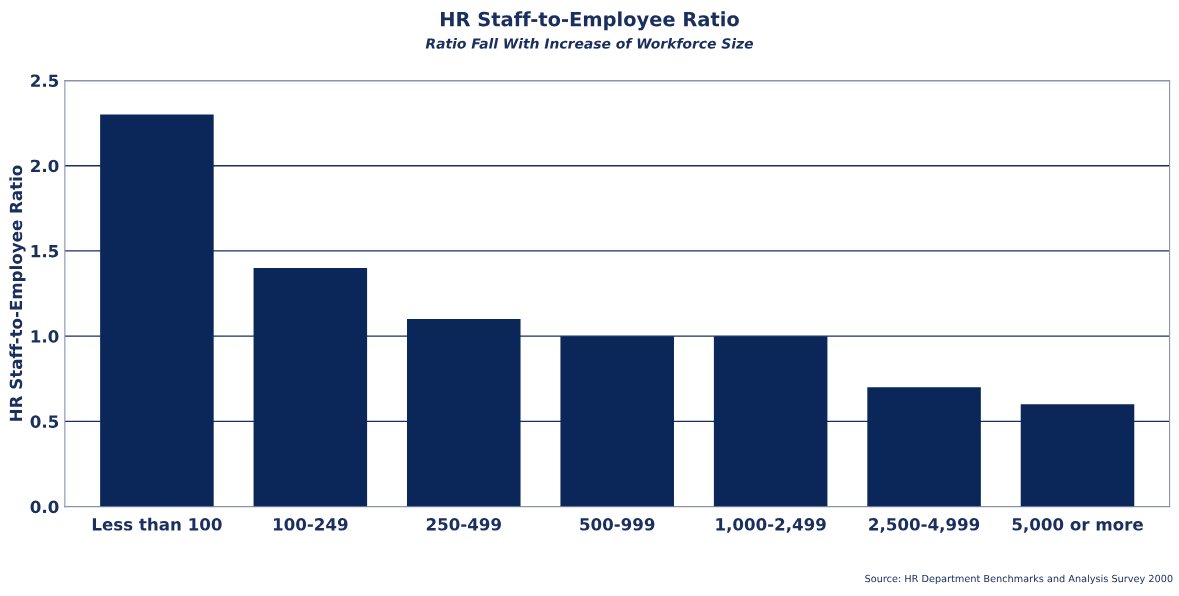 The height and width of the screenshot is (596, 1179). Describe the element at coordinates (617, 524) in the screenshot. I see `x-tick-label: 500-999` at that location.